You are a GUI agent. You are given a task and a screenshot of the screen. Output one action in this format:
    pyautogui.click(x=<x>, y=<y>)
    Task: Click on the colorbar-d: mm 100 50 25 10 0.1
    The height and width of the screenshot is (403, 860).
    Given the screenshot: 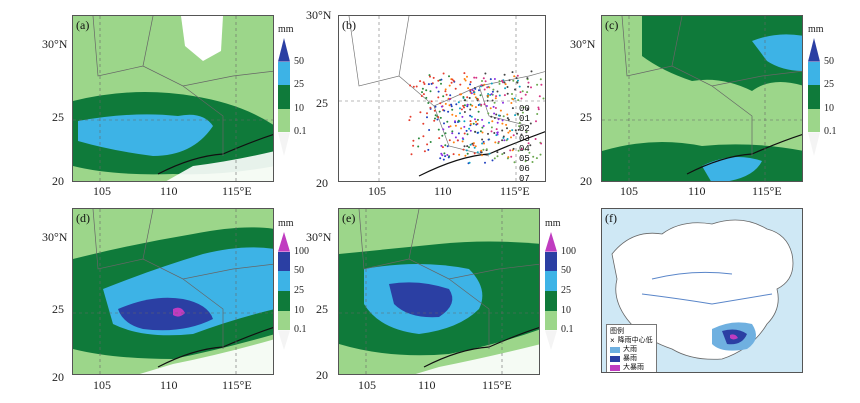 What is the action you would take?
    pyautogui.click(x=293, y=284)
    